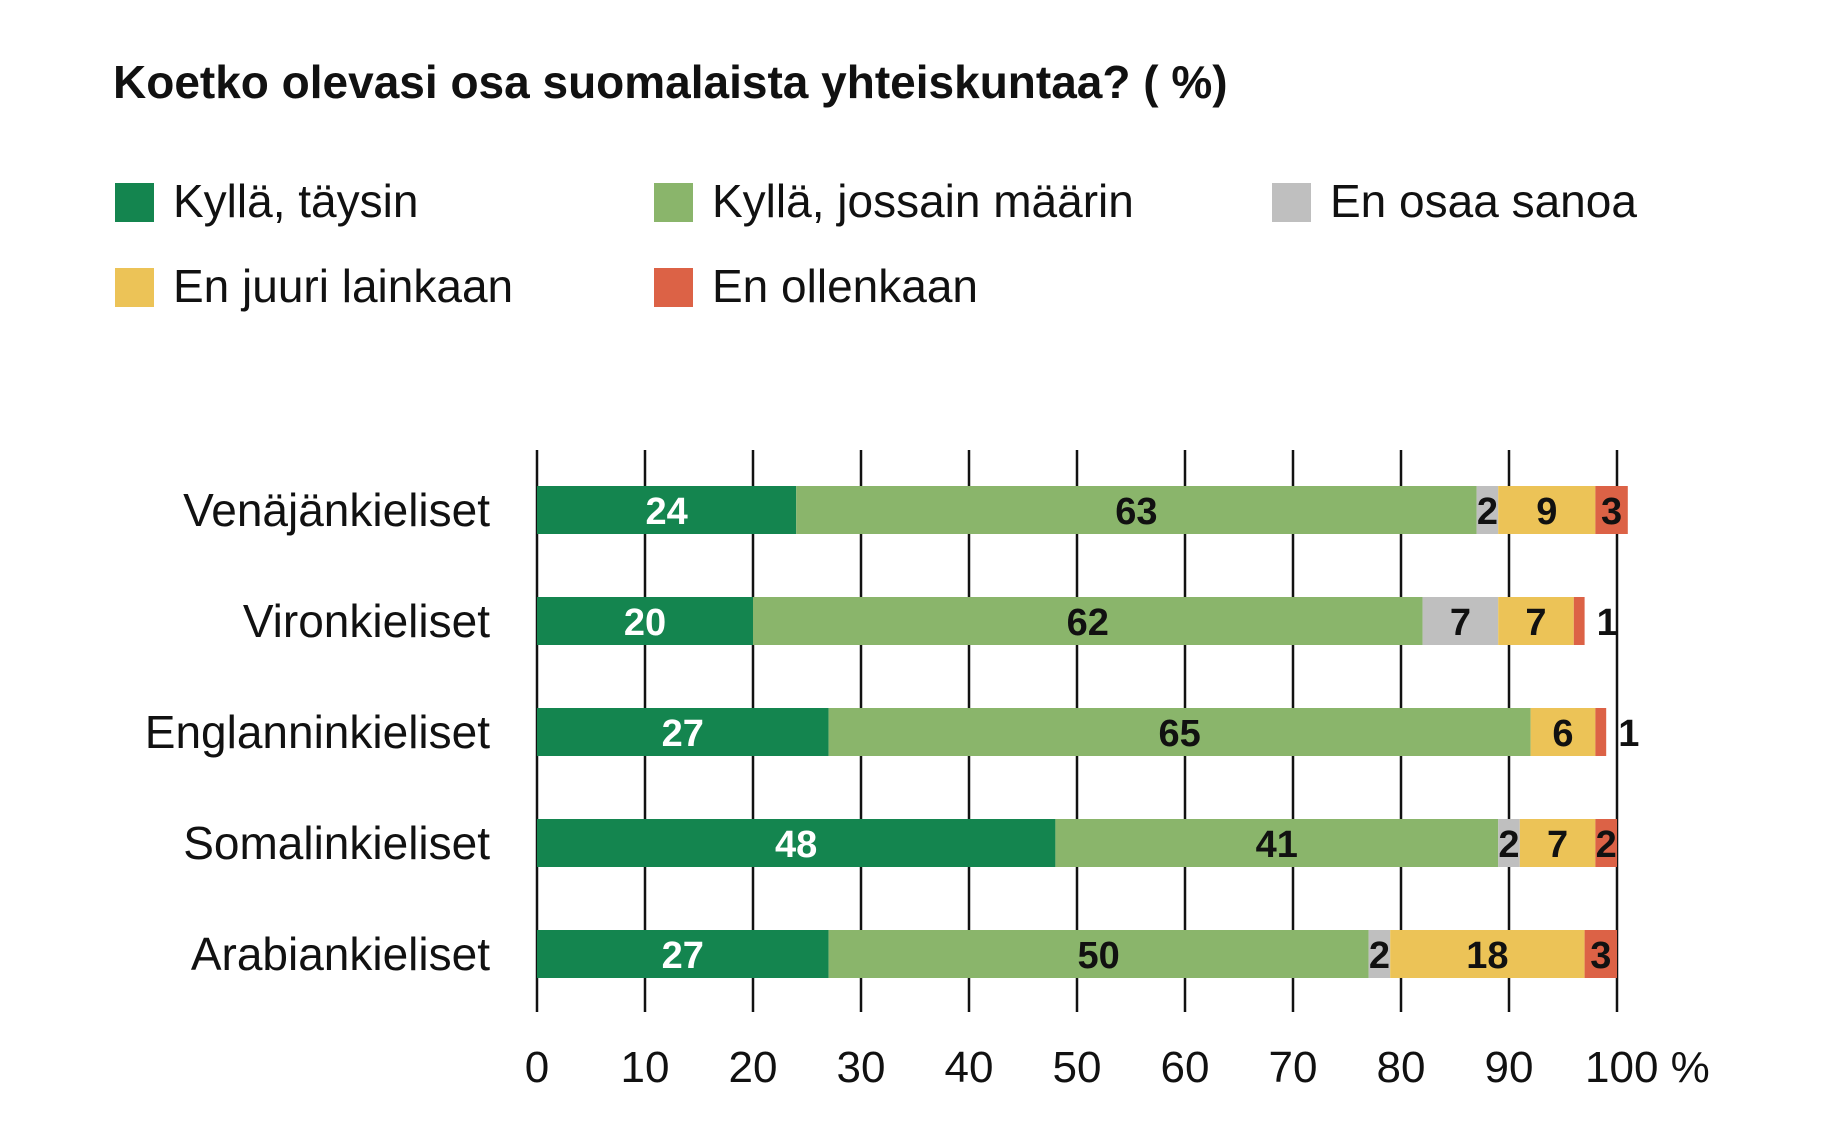  I want to click on legend-label: Kyllä, jossain määrin, so click(923, 201).